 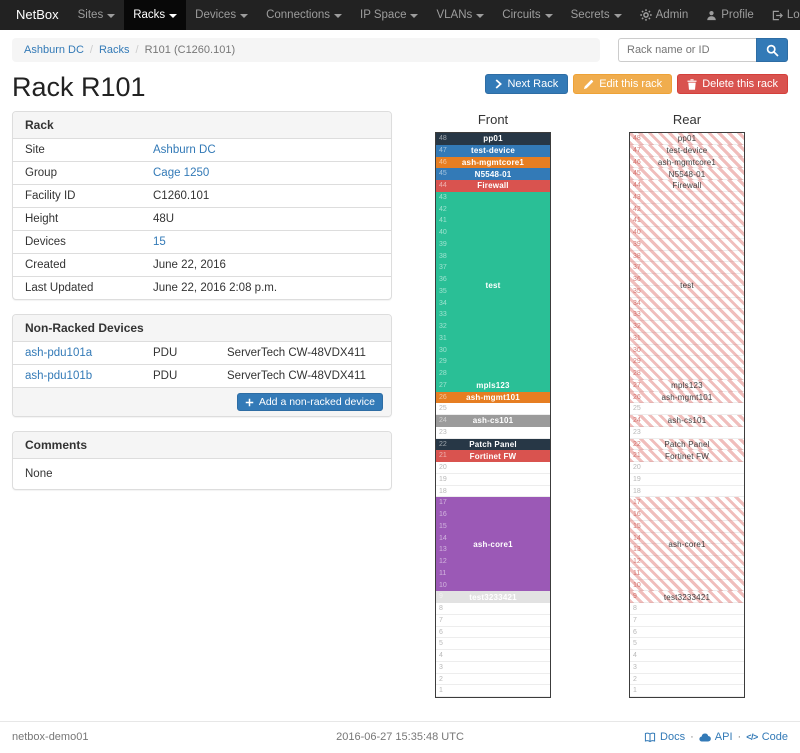 I want to click on unit-number: 41, so click(x=443, y=221).